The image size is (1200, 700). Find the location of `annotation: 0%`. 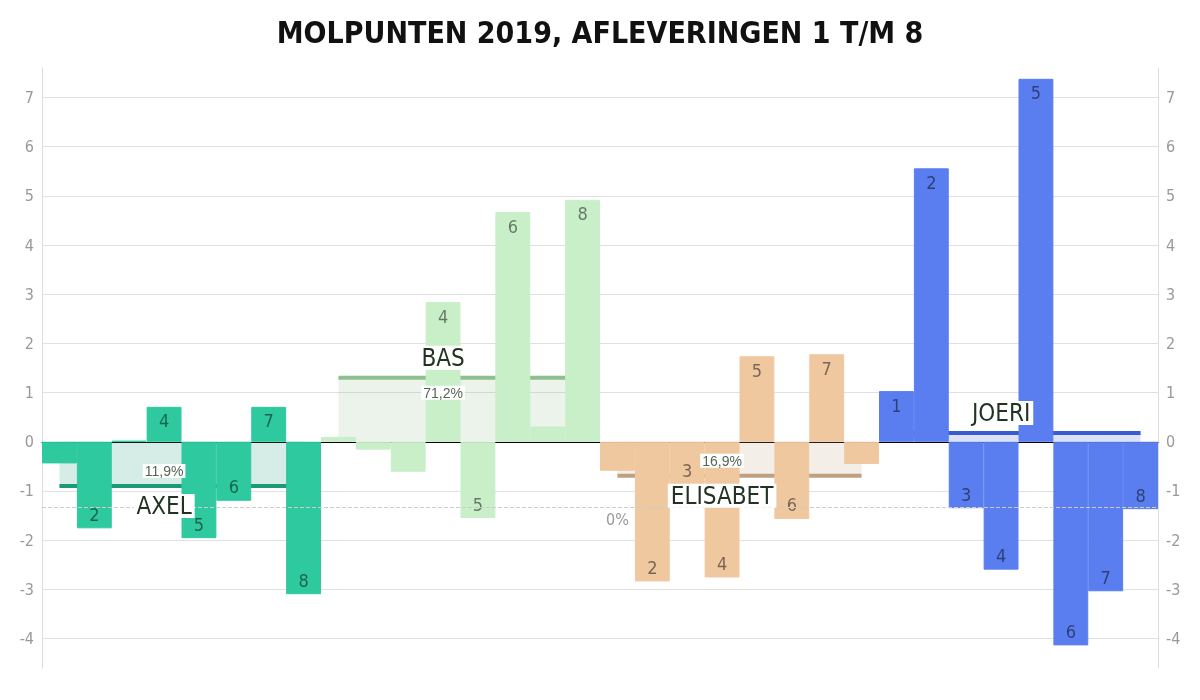

annotation: 0% is located at coordinates (617, 519).